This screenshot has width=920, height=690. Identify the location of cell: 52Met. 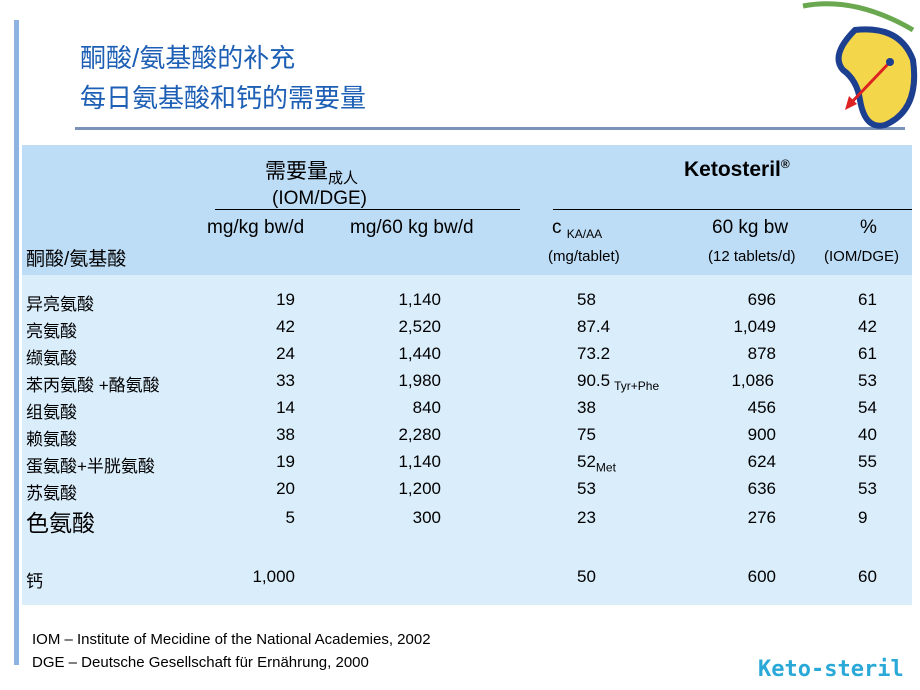
(596, 463).